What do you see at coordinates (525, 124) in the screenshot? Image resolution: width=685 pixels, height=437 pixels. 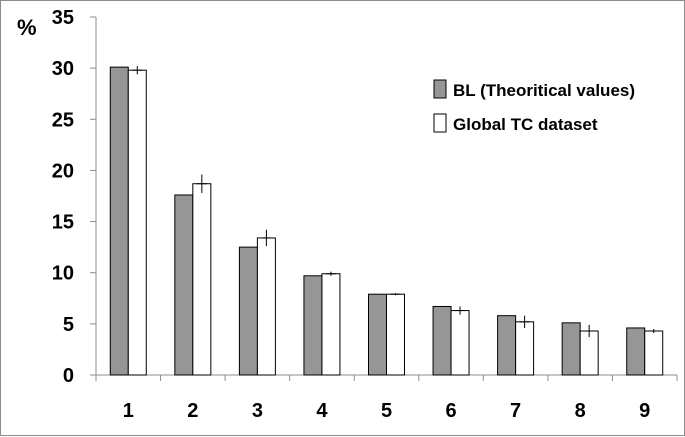 I see `legend-label-global: Global TC dataset` at bounding box center [525, 124].